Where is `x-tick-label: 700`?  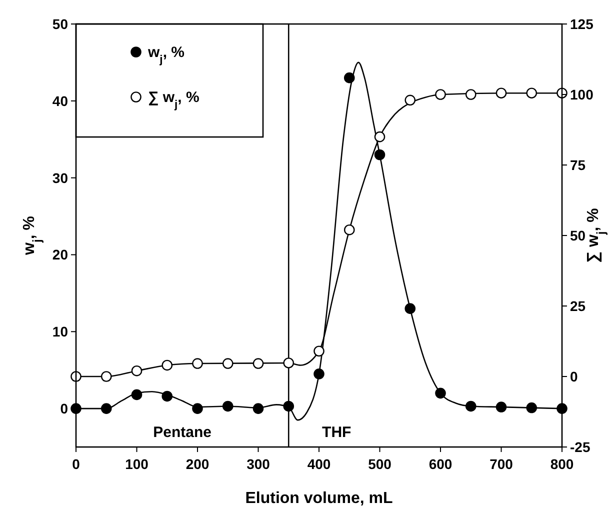 x-tick-label: 700 is located at coordinates (502, 464).